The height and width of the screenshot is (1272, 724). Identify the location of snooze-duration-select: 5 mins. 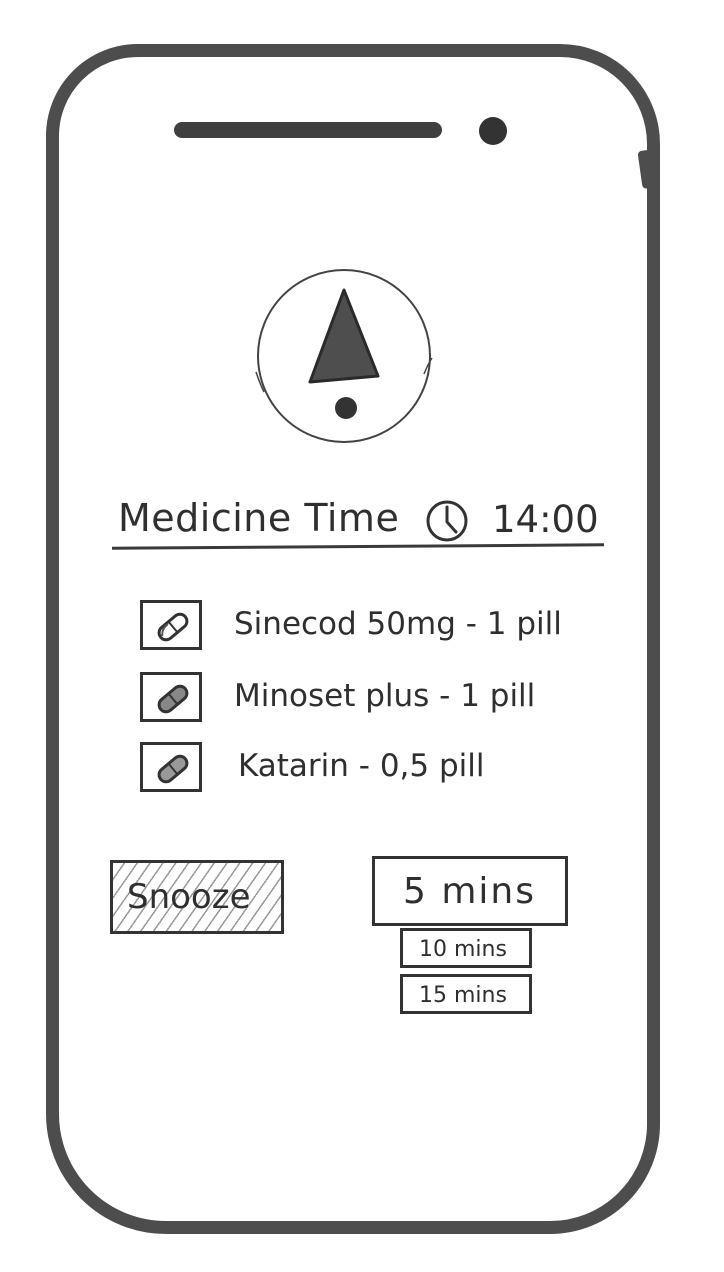
(470, 891).